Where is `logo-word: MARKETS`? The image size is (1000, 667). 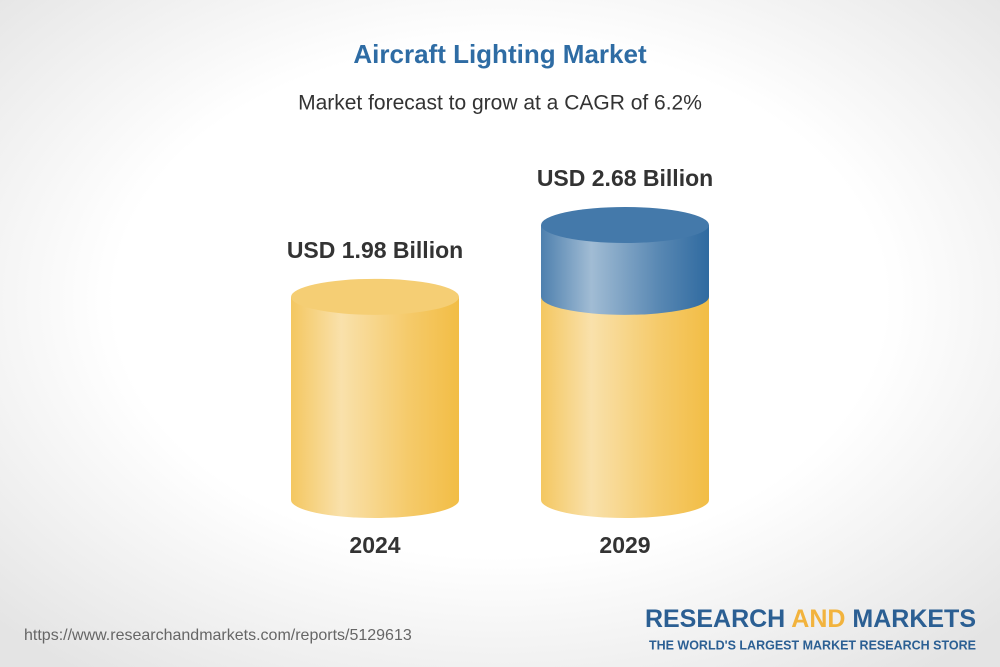 logo-word: MARKETS is located at coordinates (914, 619).